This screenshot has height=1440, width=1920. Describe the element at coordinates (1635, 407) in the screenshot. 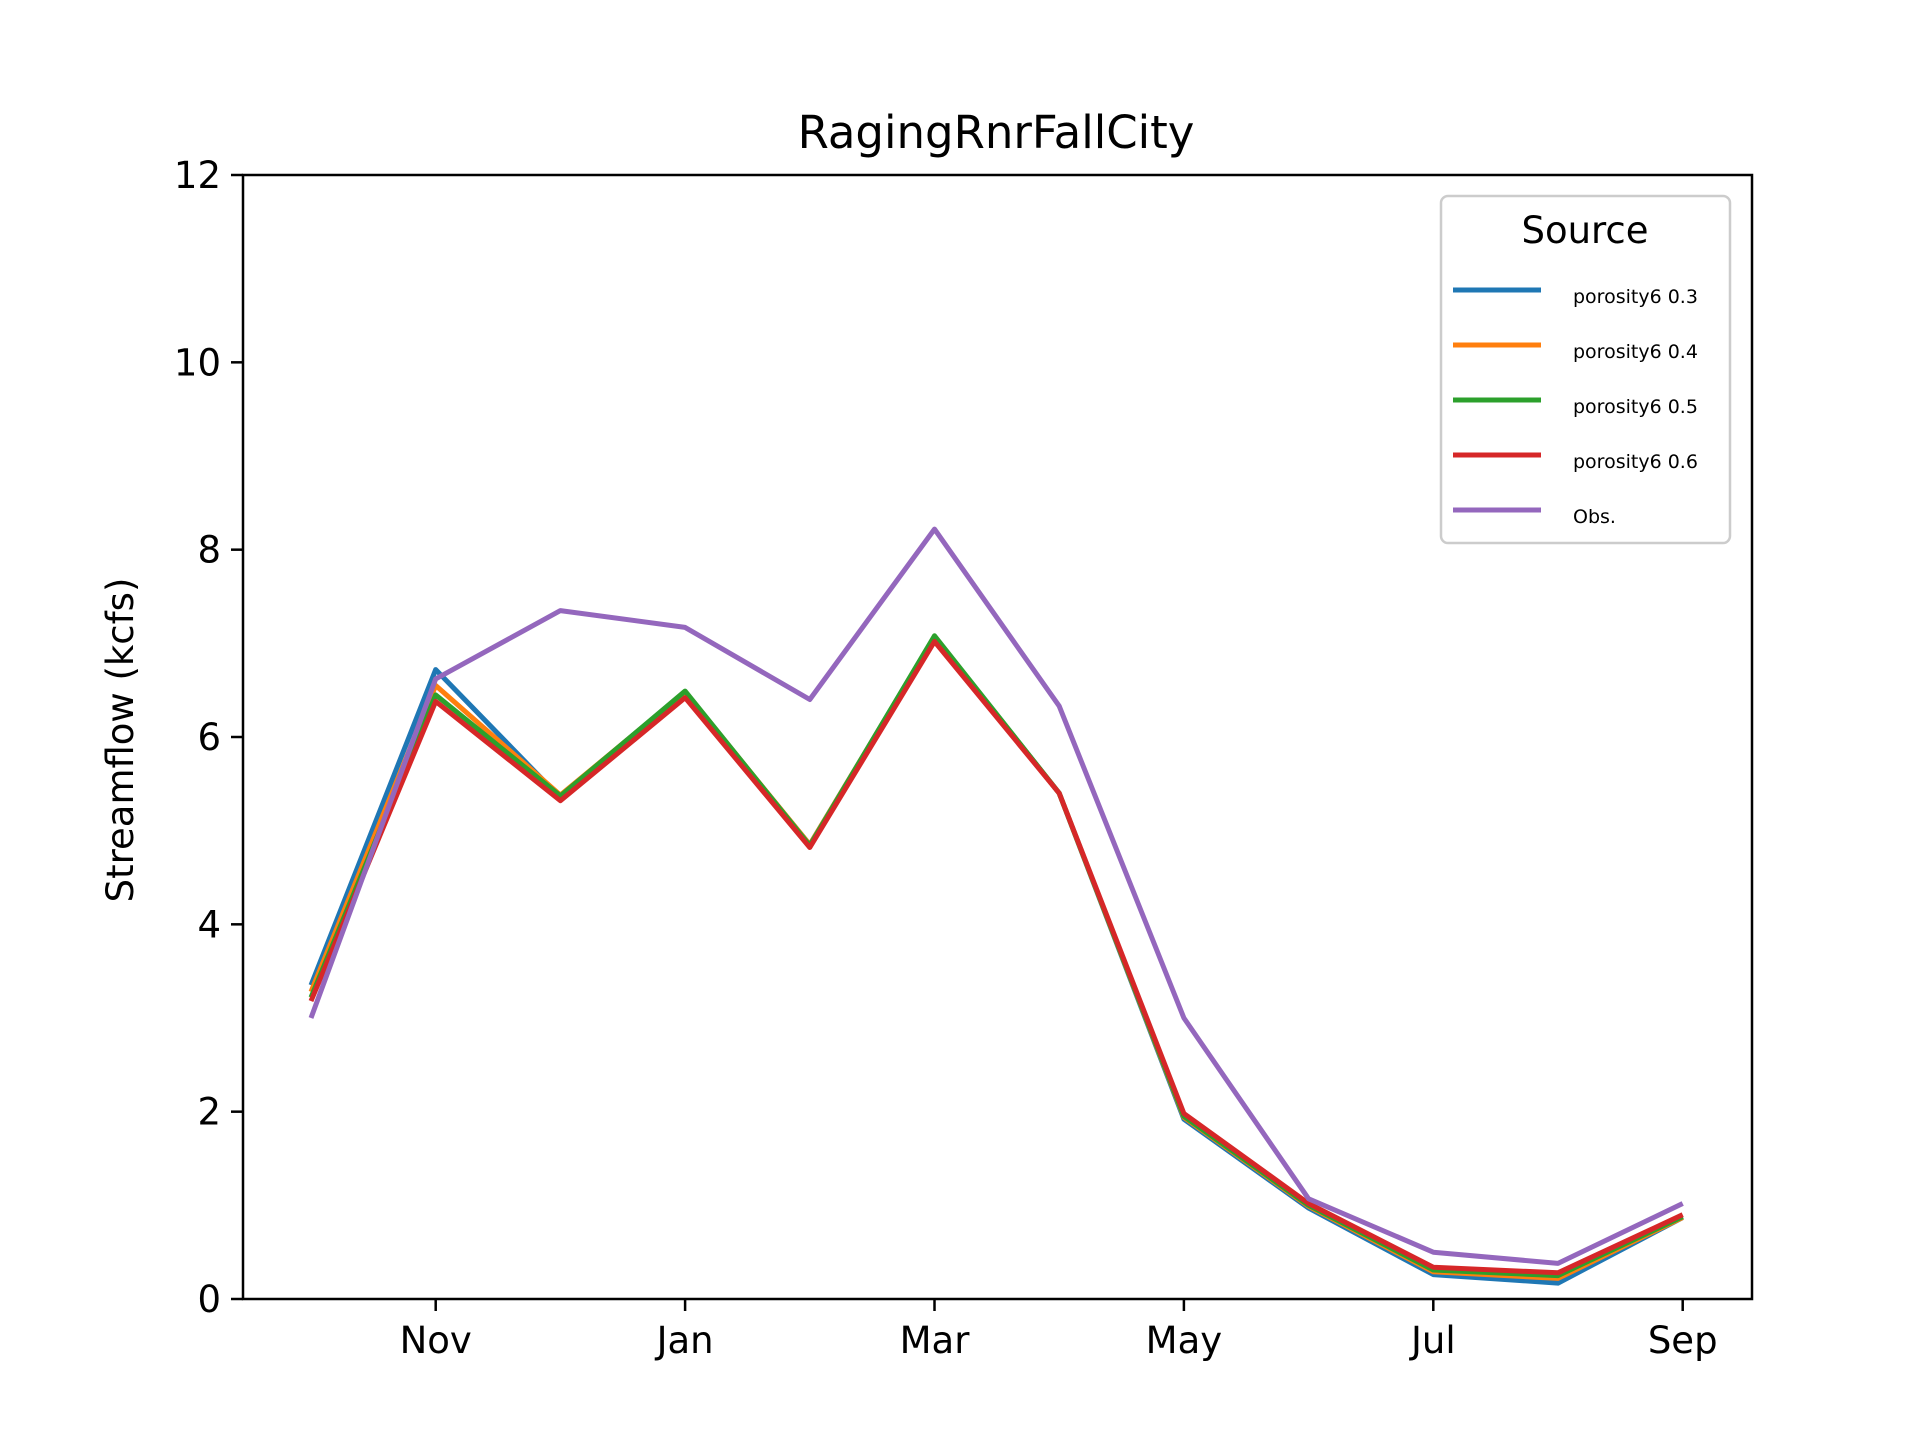

I see `legend-label-2: porosity6 0.5` at that location.